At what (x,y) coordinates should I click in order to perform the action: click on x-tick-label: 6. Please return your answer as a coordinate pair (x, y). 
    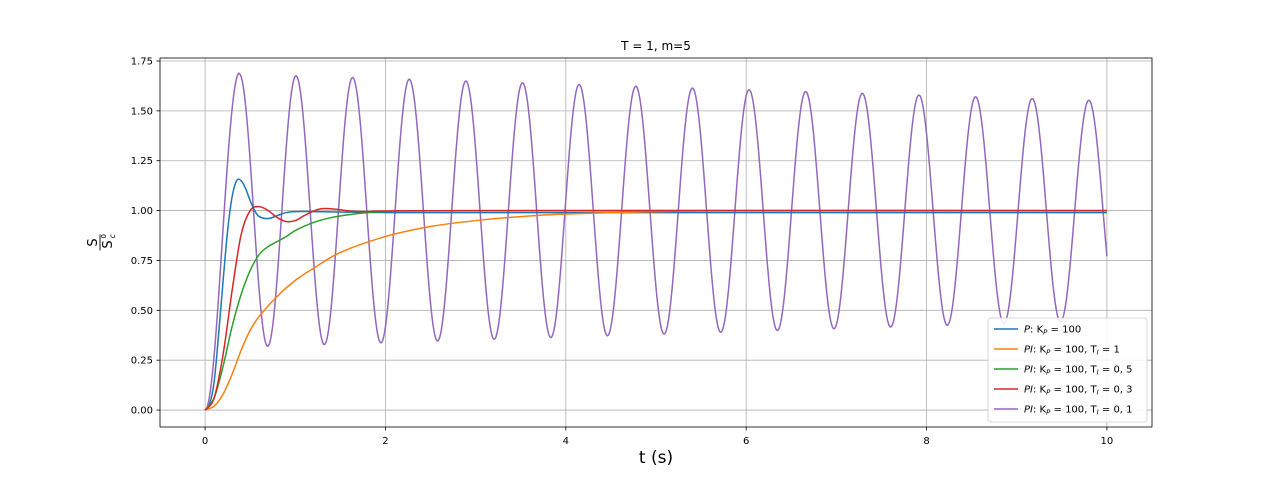
    Looking at the image, I should click on (746, 441).